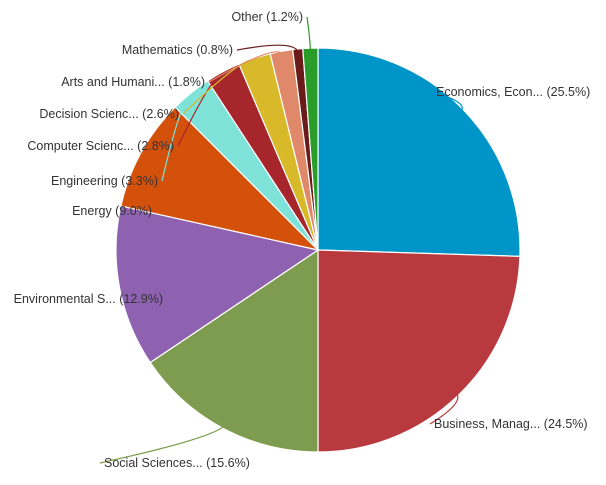 This screenshot has height=485, width=606. I want to click on slice-label-decision-scienc: Decision Scienc... (2.6%), so click(109, 114).